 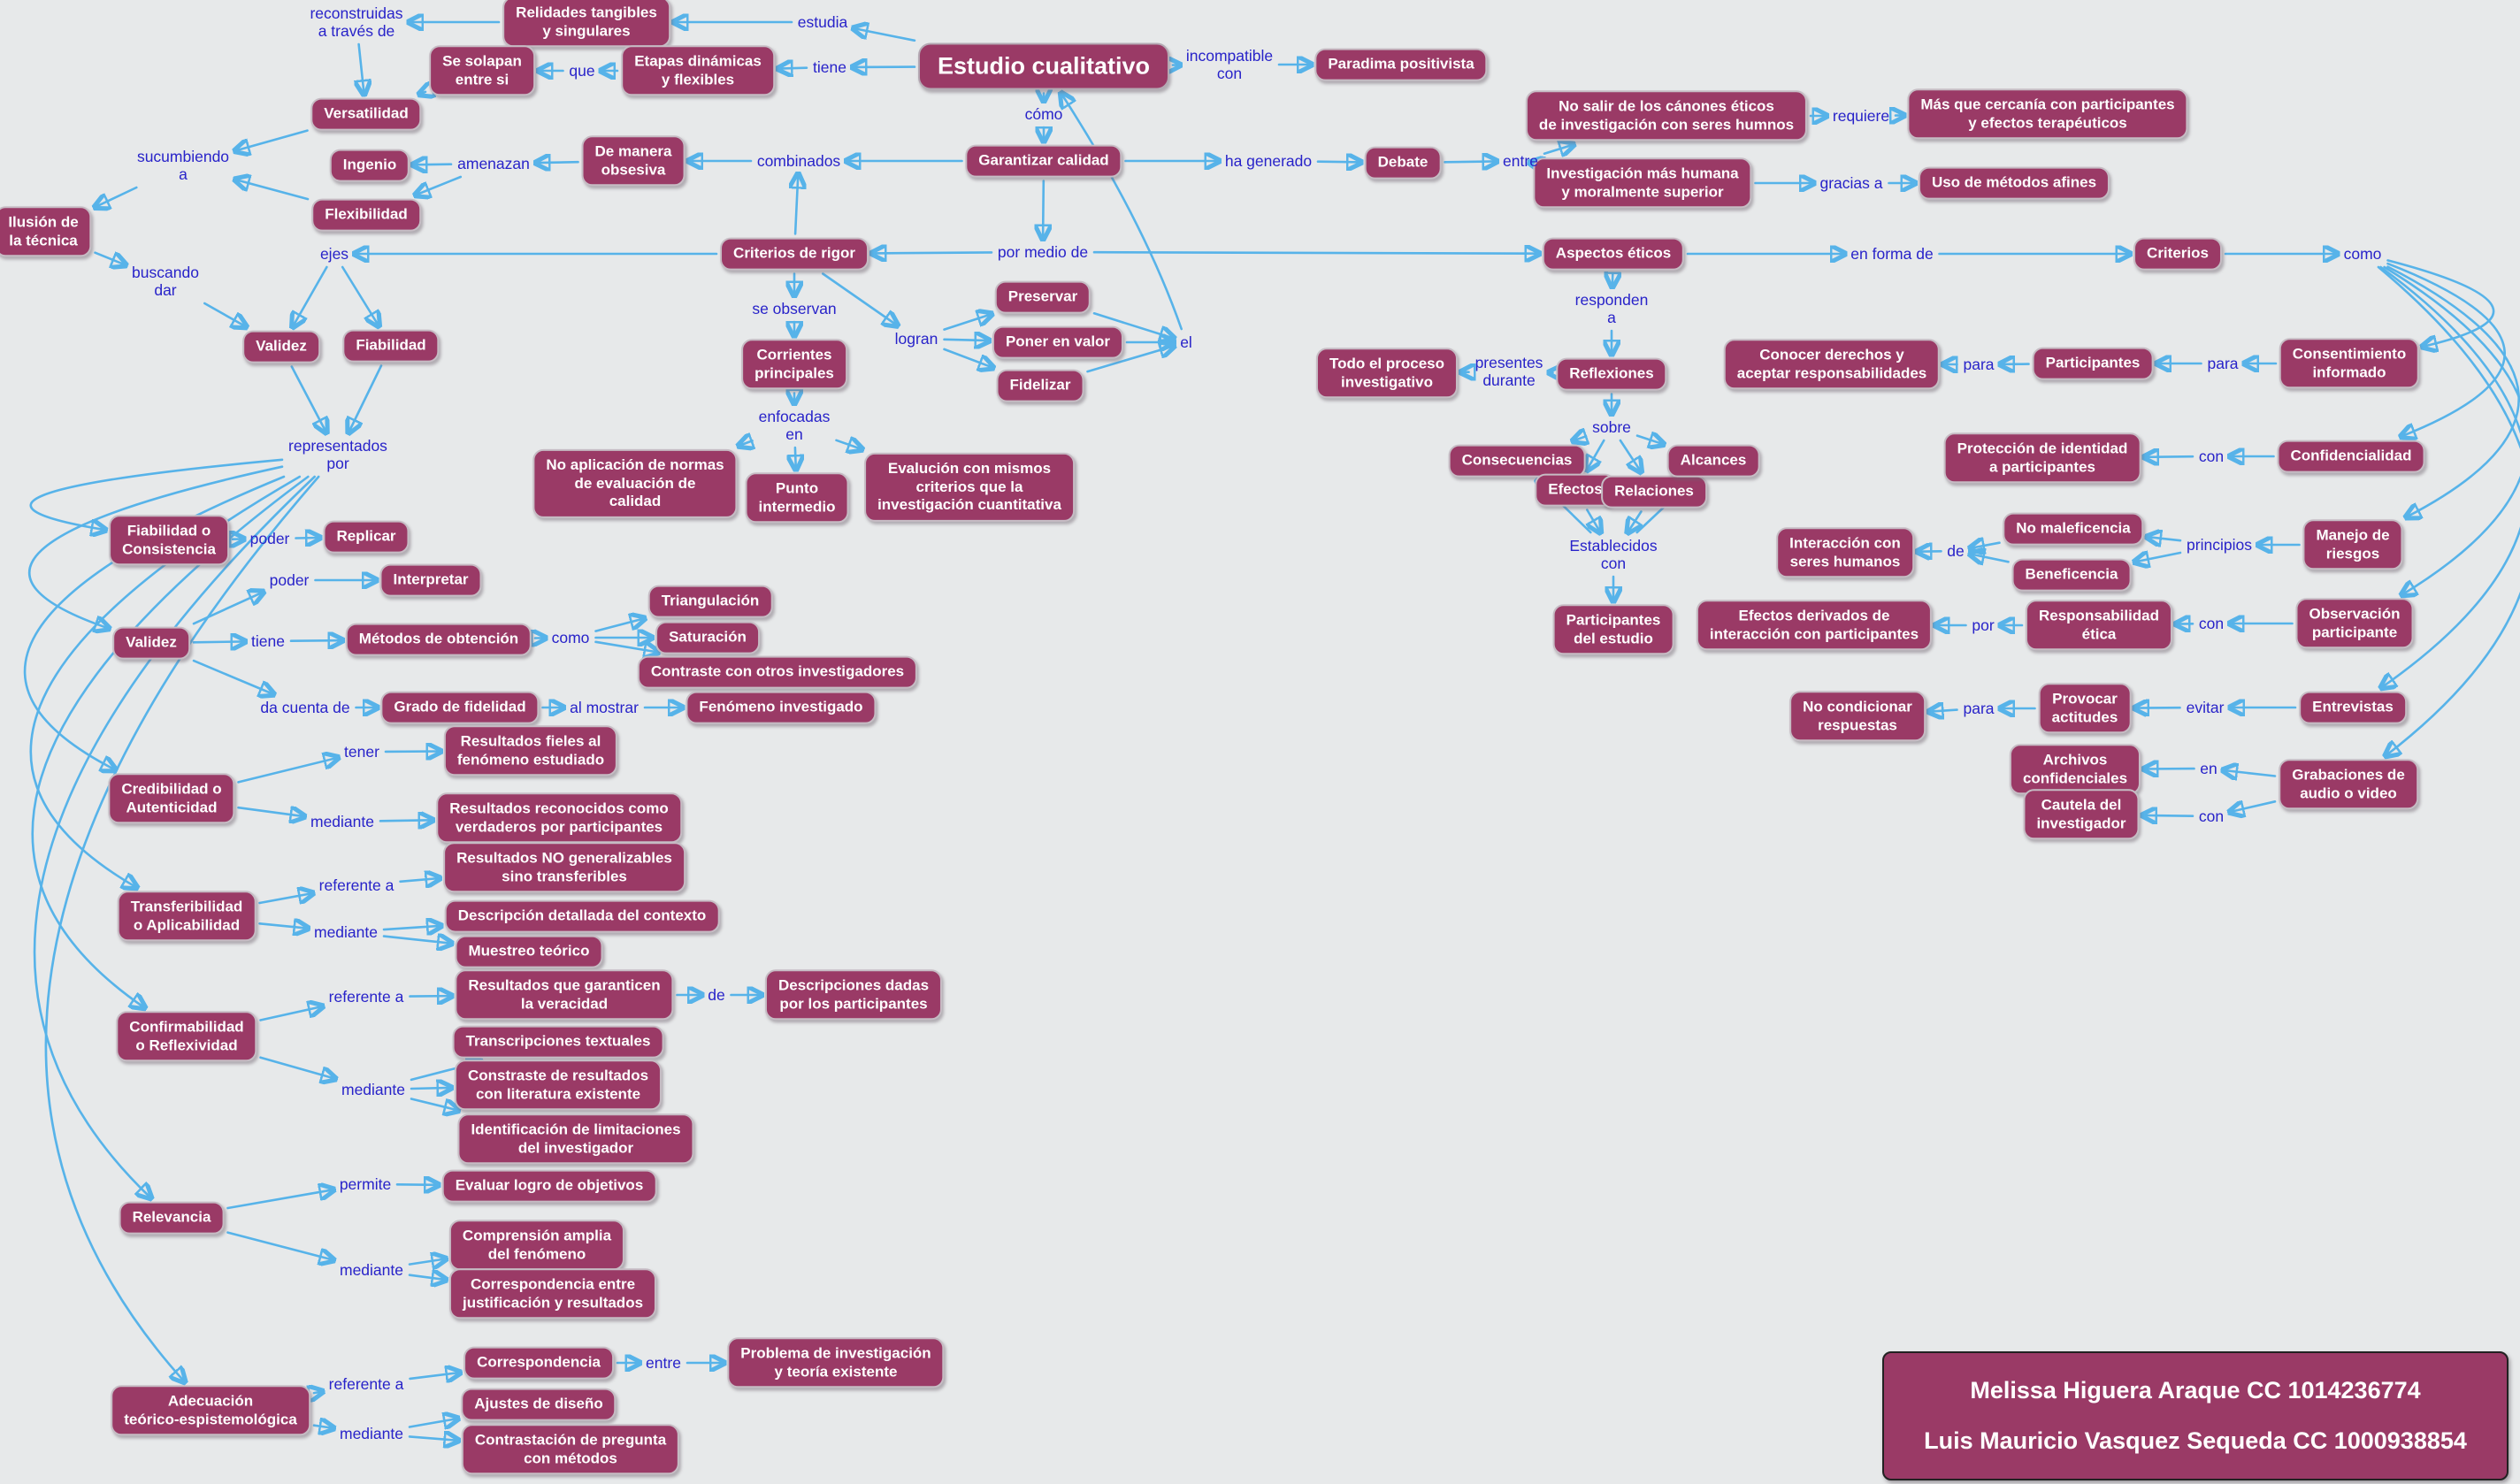 I want to click on concept-node-adecuacion: Adecuación teórico-espistemológica, so click(x=210, y=1410).